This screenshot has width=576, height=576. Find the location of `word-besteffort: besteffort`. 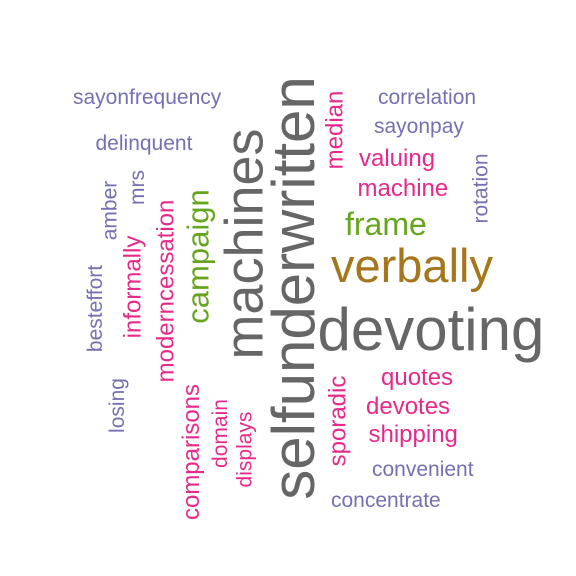

word-besteffort: besteffort is located at coordinates (95, 308).